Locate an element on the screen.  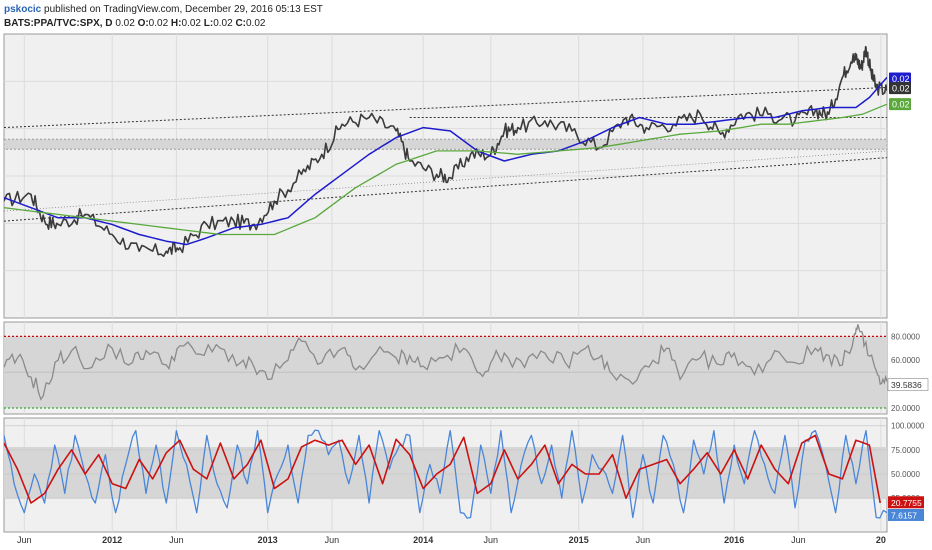
x-tick-10: Jun is located at coordinates (798, 540).